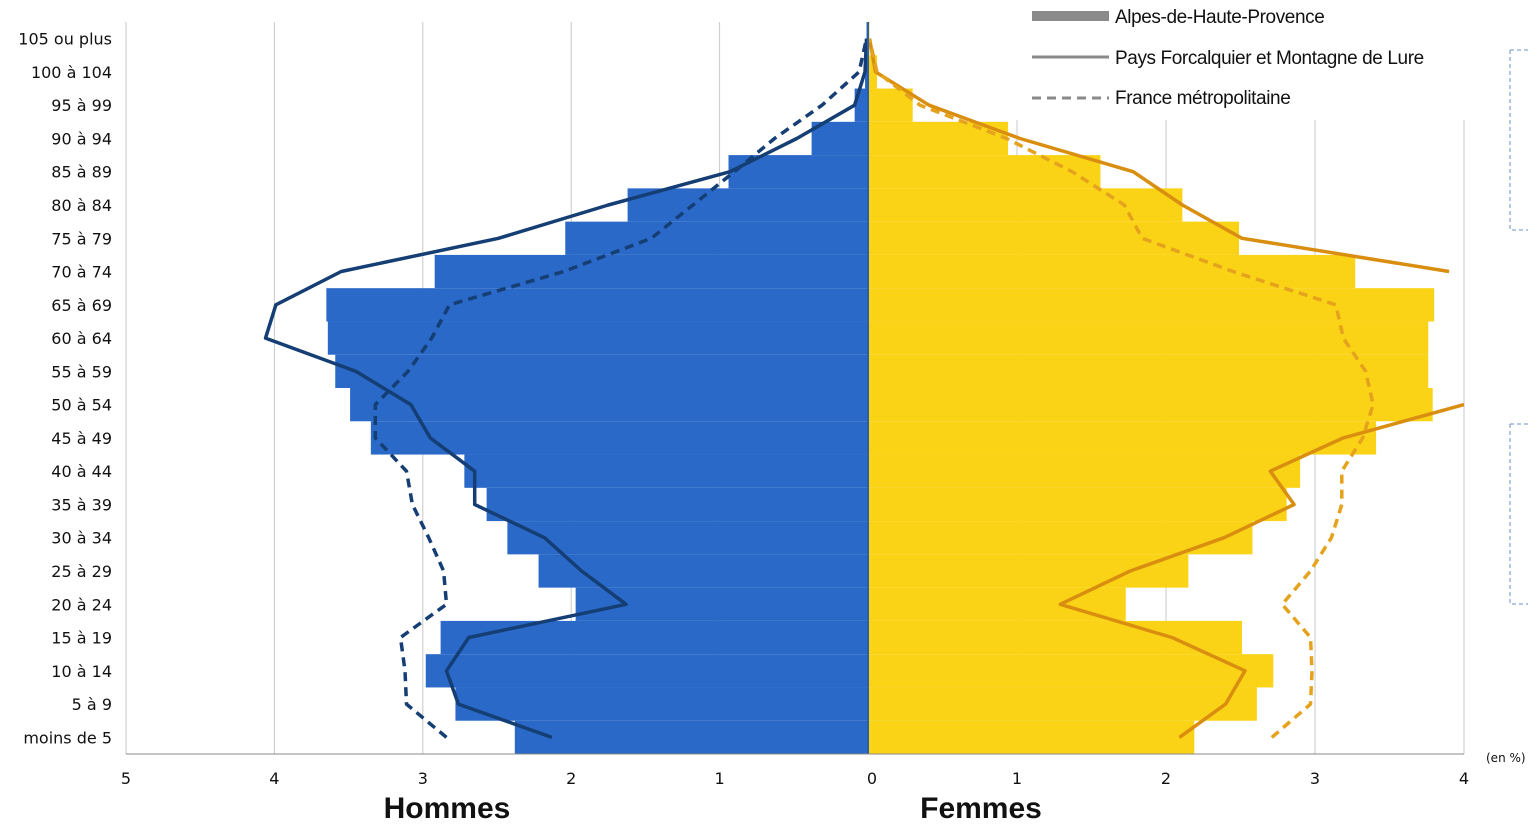 The image size is (1529, 825). What do you see at coordinates (81, 238) in the screenshot?
I see `age-label: 75 à 79` at bounding box center [81, 238].